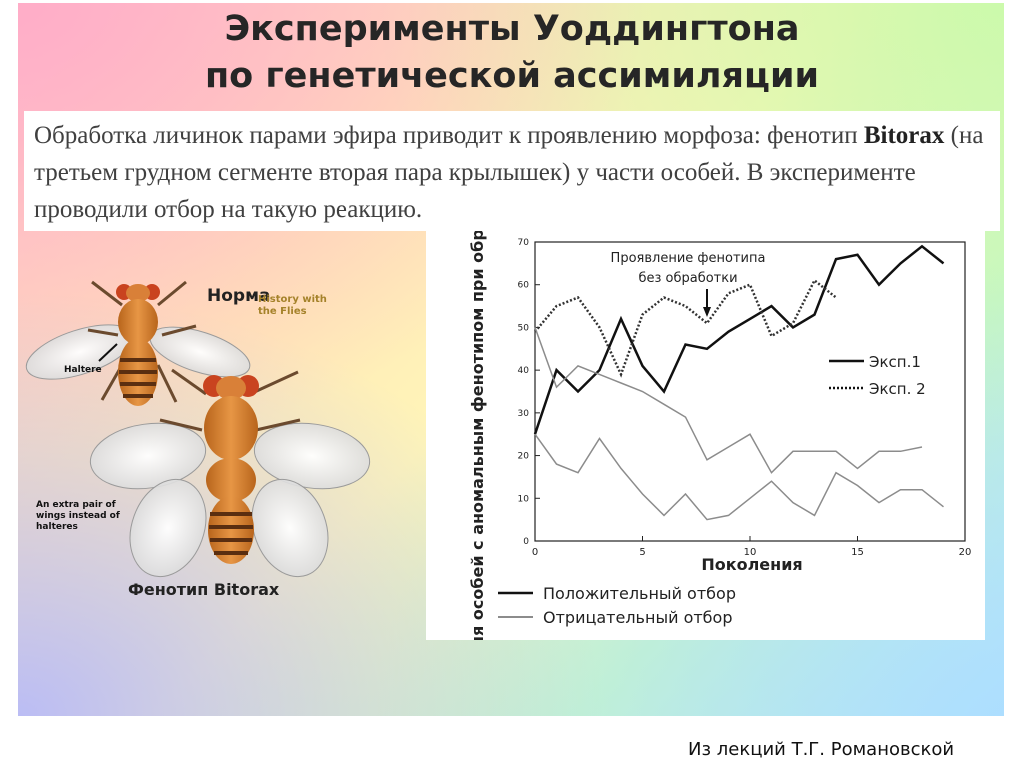  What do you see at coordinates (751, 564) in the screenshot?
I see `x-axis-label: Поколения` at bounding box center [751, 564].